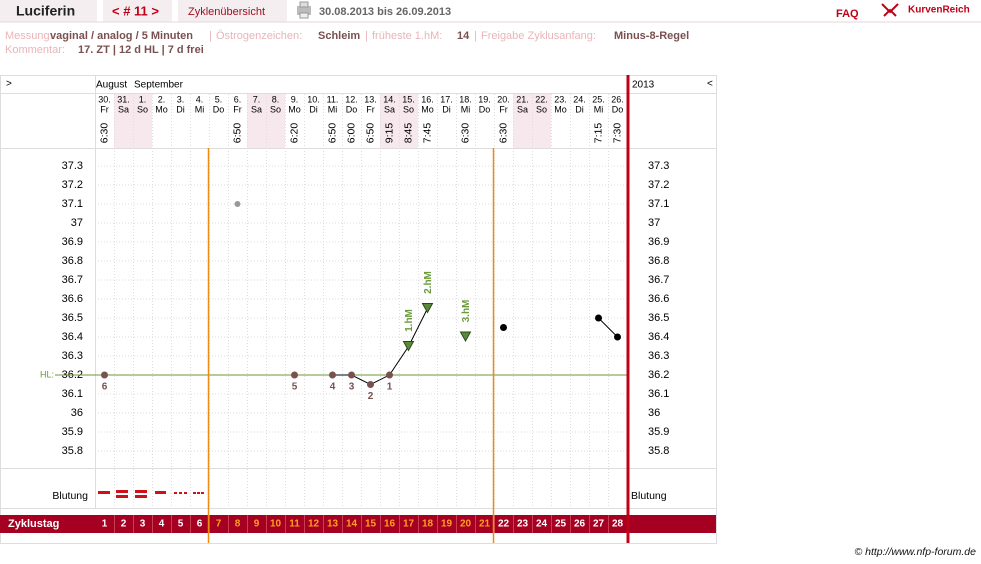  What do you see at coordinates (658, 261) in the screenshot?
I see `y-tick-label: 36.8` at bounding box center [658, 261].